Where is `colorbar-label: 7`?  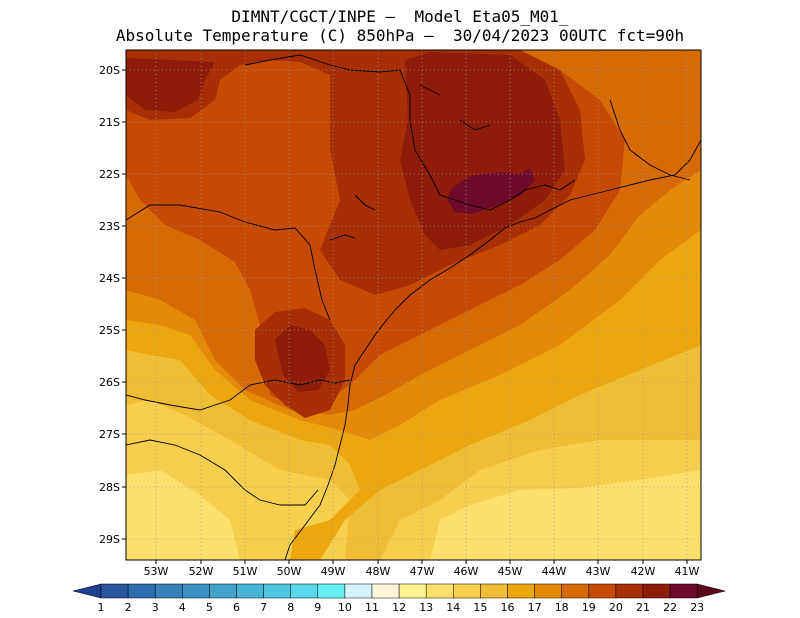
colorbar-label: 7 is located at coordinates (263, 607).